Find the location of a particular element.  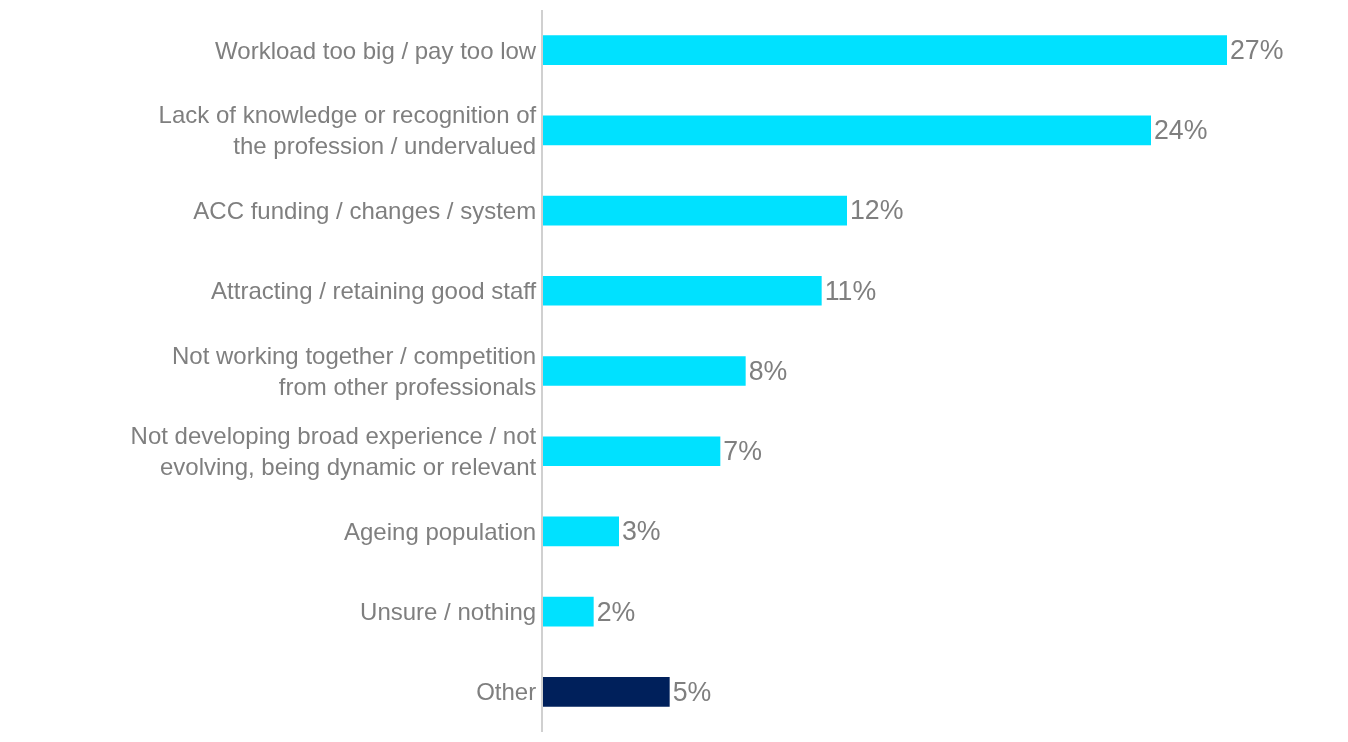

data-label: 27% is located at coordinates (1257, 50).